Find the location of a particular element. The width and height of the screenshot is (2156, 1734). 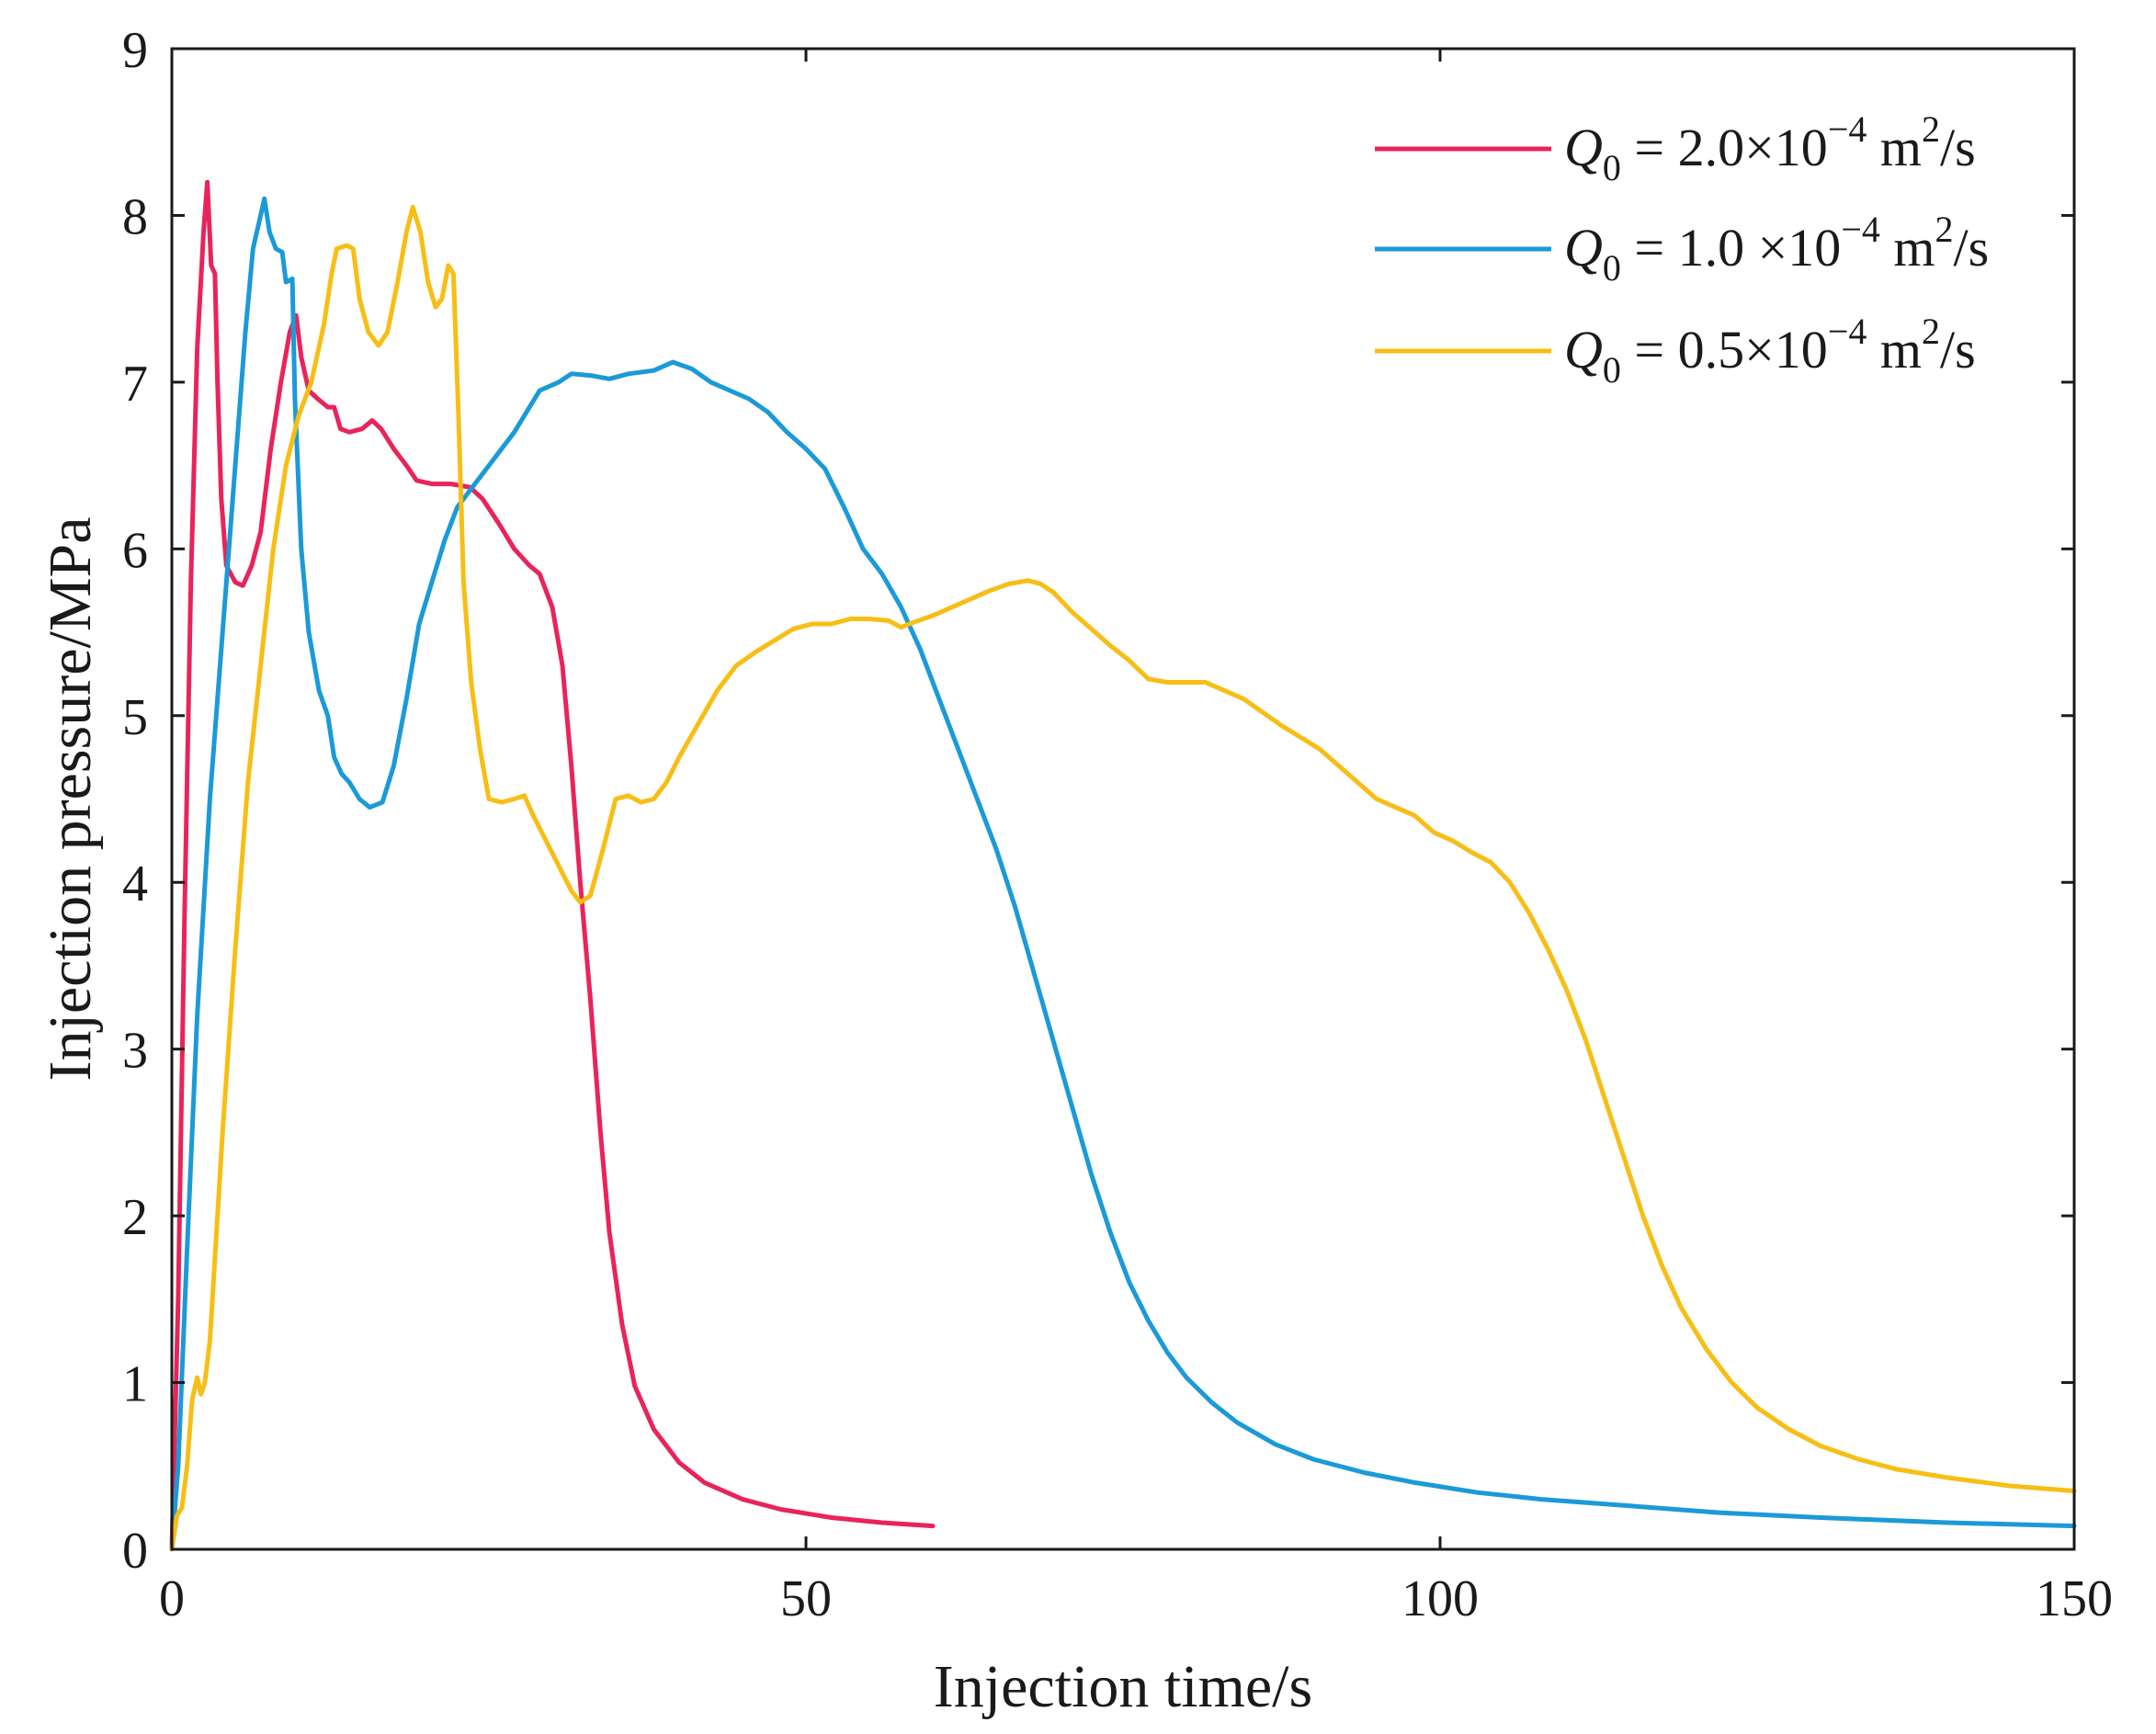

x-tick-label: 100 is located at coordinates (1440, 1598).